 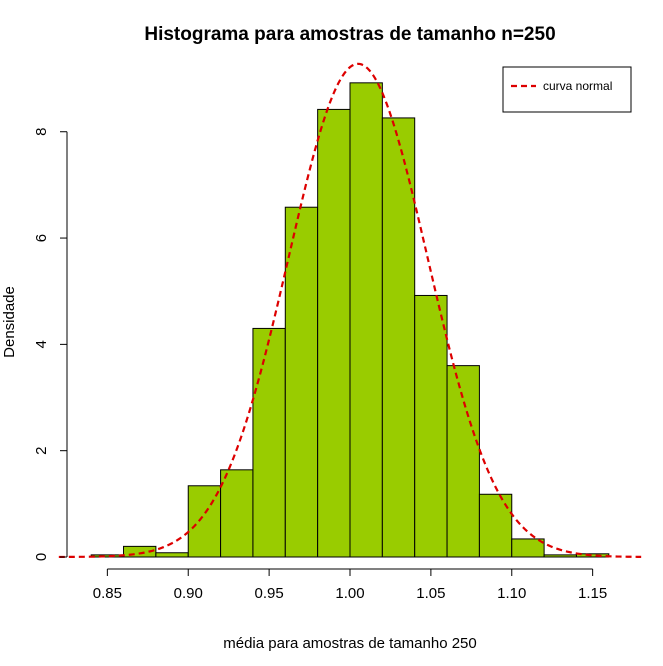 What do you see at coordinates (41, 451) in the screenshot?
I see `y-tick-label: 2` at bounding box center [41, 451].